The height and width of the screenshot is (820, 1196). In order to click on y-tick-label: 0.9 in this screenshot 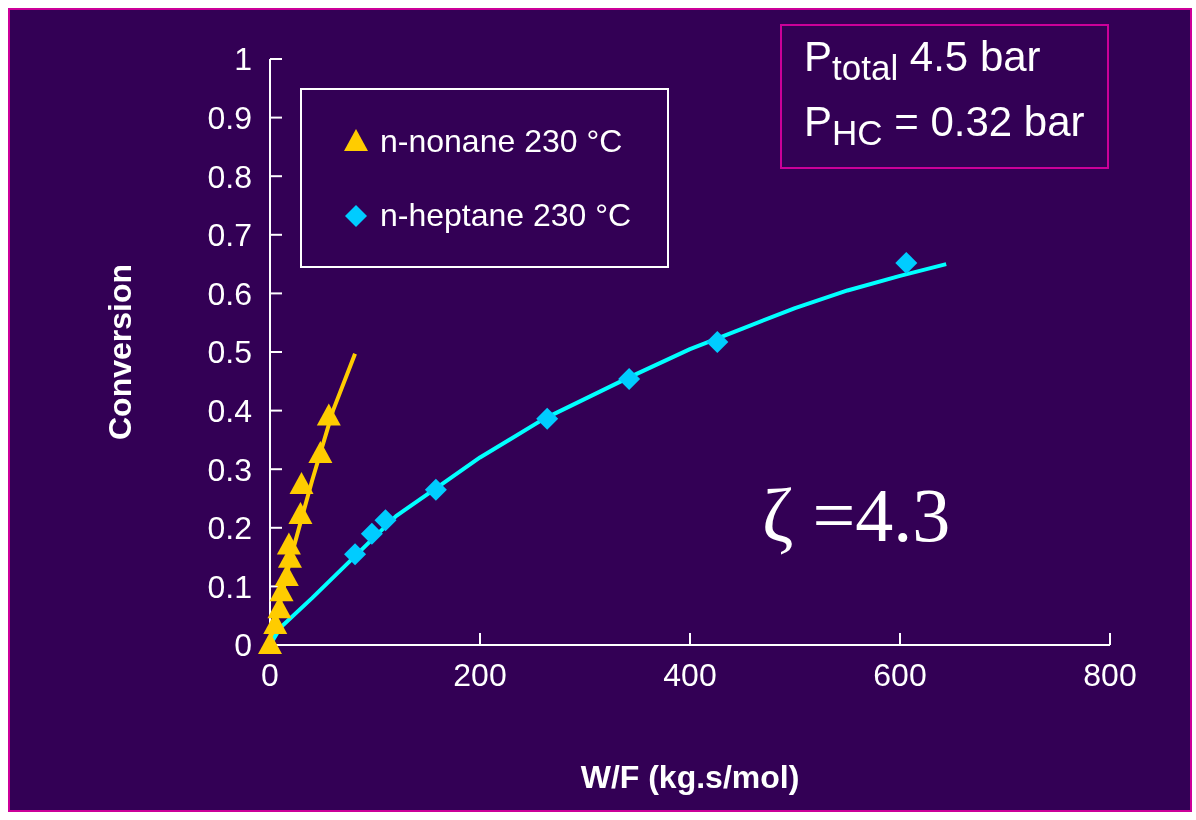, I will do `click(229, 117)`.